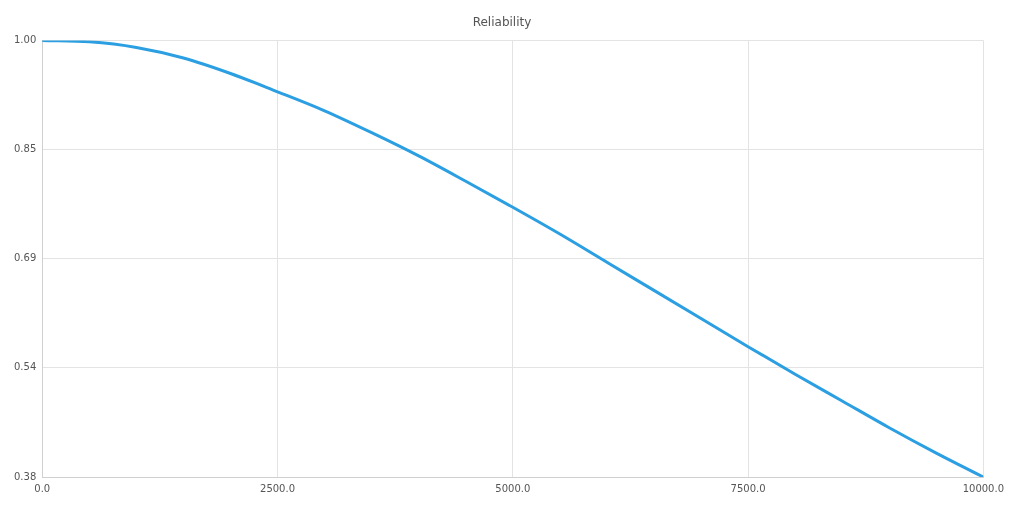  What do you see at coordinates (513, 488) in the screenshot?
I see `x-tick-label: 5000.0` at bounding box center [513, 488].